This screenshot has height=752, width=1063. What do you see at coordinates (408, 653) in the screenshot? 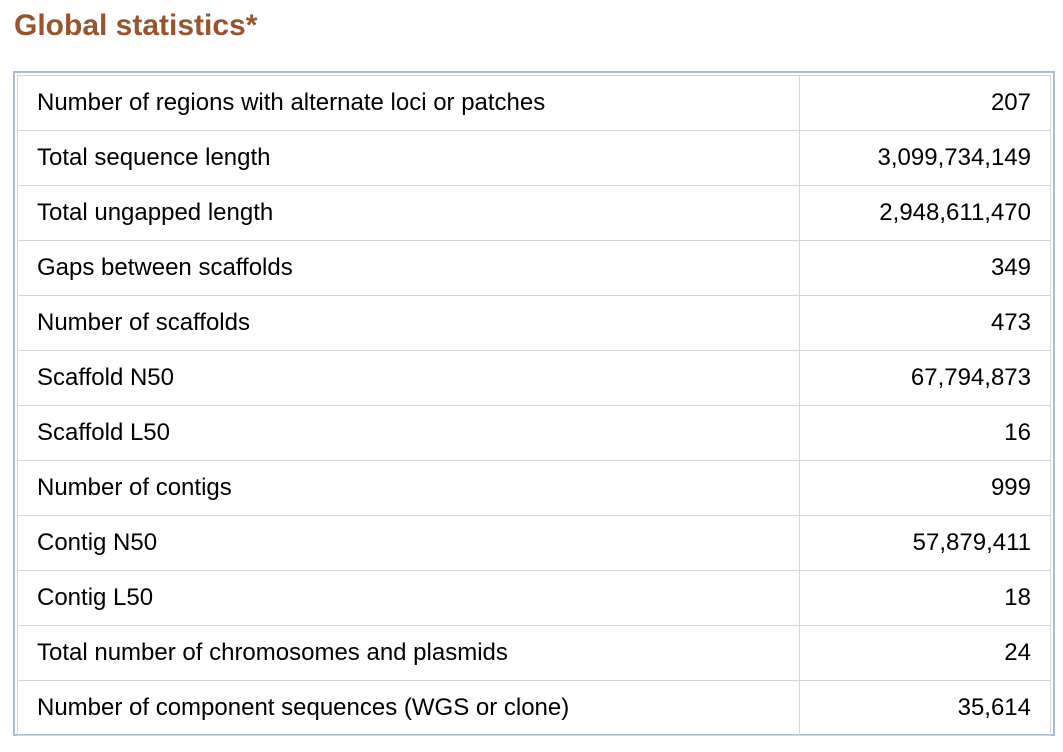
I see `stat-label: Total number of chromosomes and plasmids` at bounding box center [408, 653].